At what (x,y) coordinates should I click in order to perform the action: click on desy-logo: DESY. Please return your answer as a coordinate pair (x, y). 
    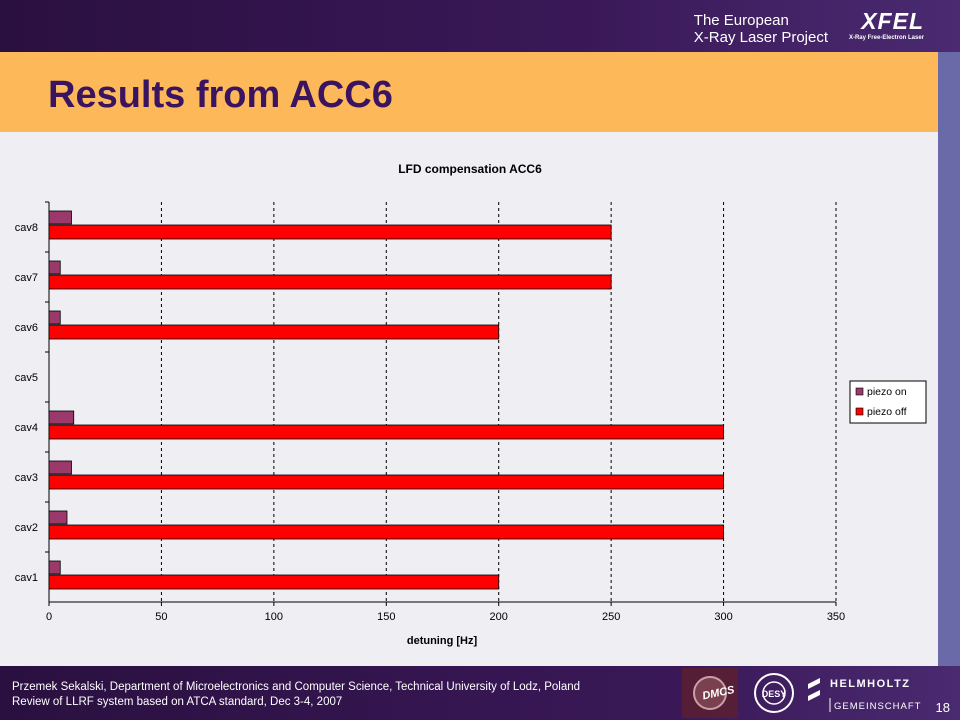
    Looking at the image, I should click on (774, 693).